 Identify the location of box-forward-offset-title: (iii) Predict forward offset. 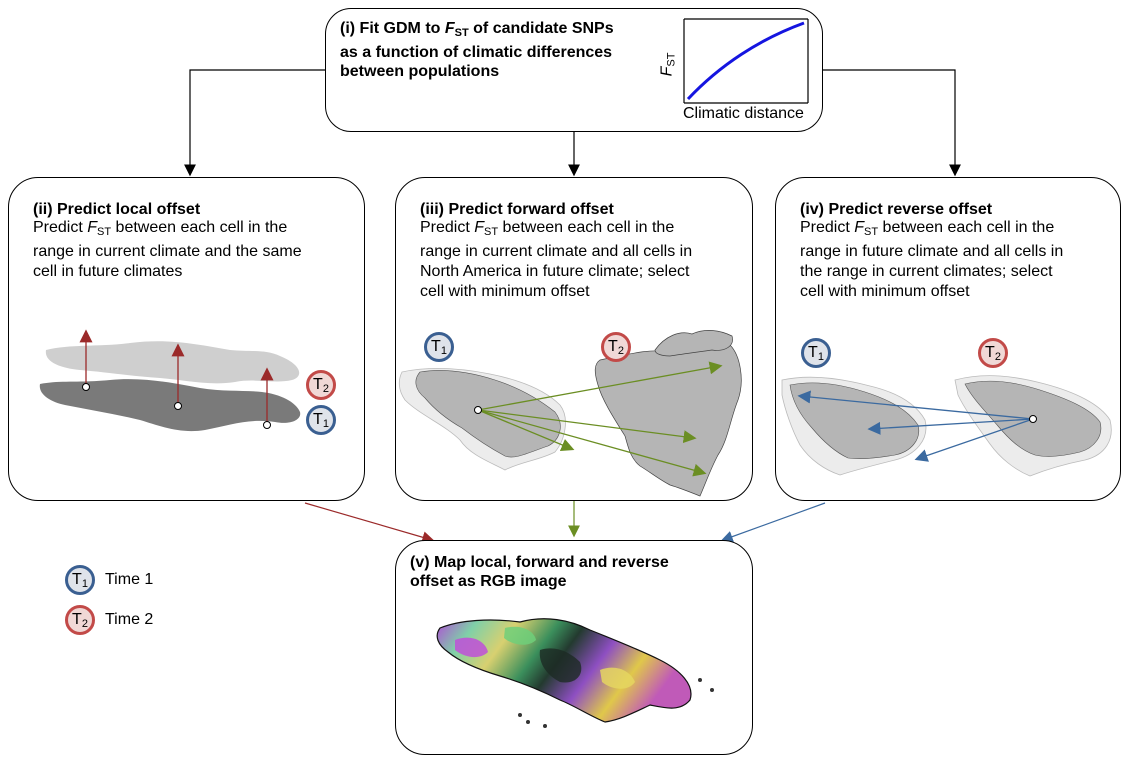
(517, 209).